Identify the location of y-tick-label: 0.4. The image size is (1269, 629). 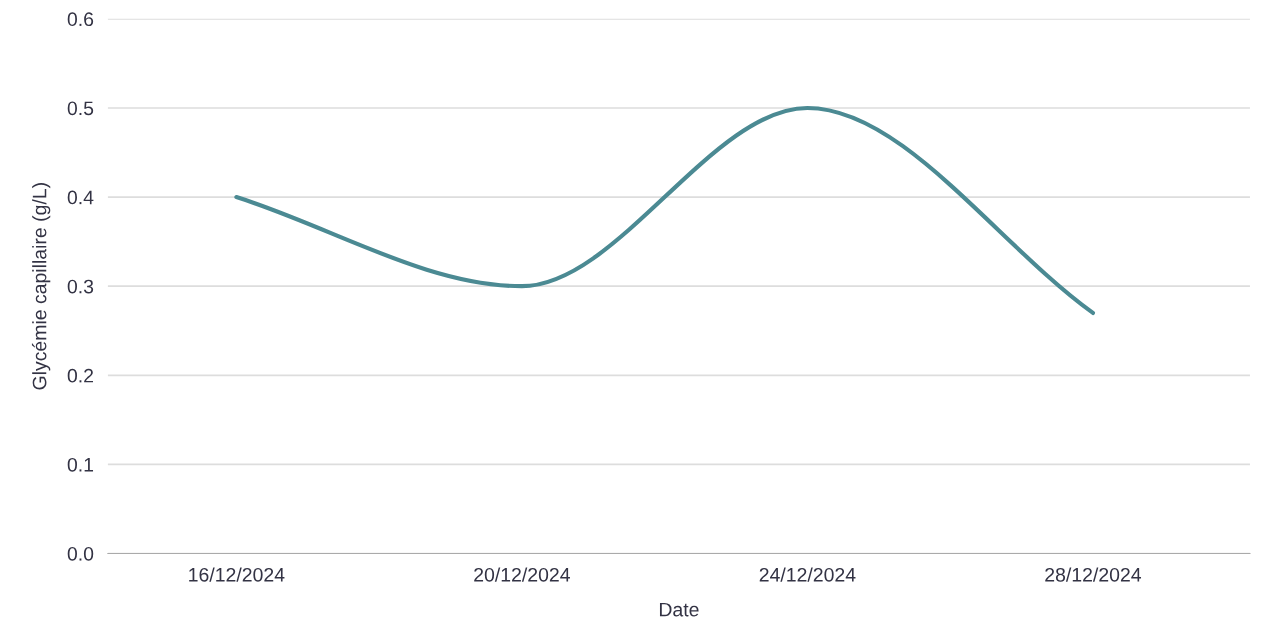
(80, 197).